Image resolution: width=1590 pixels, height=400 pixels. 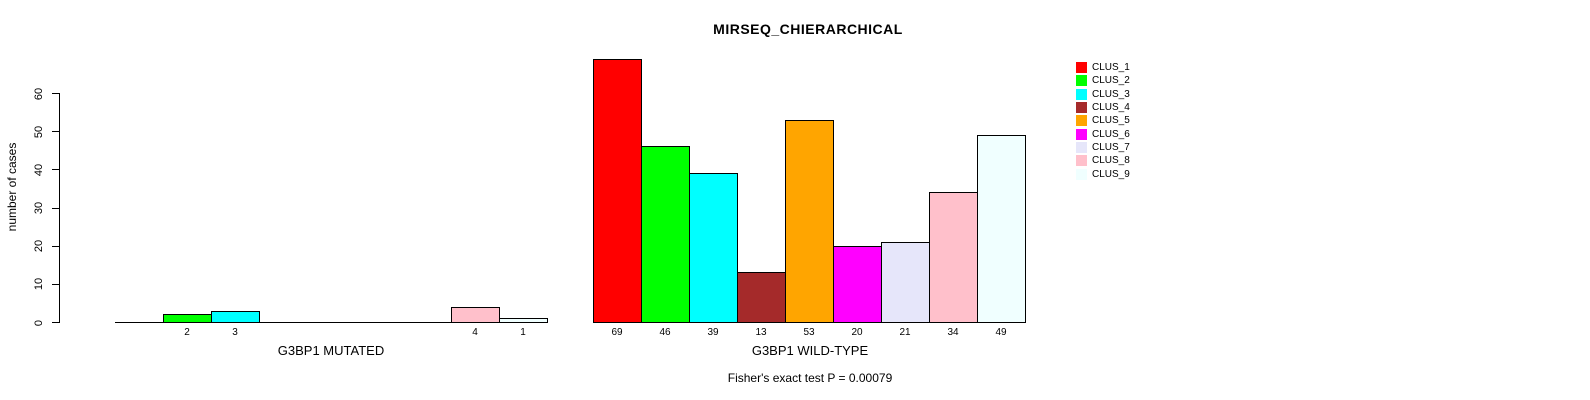 What do you see at coordinates (810, 378) in the screenshot?
I see `fisher-test-annotation: Fisher's exact test P = 0.00079` at bounding box center [810, 378].